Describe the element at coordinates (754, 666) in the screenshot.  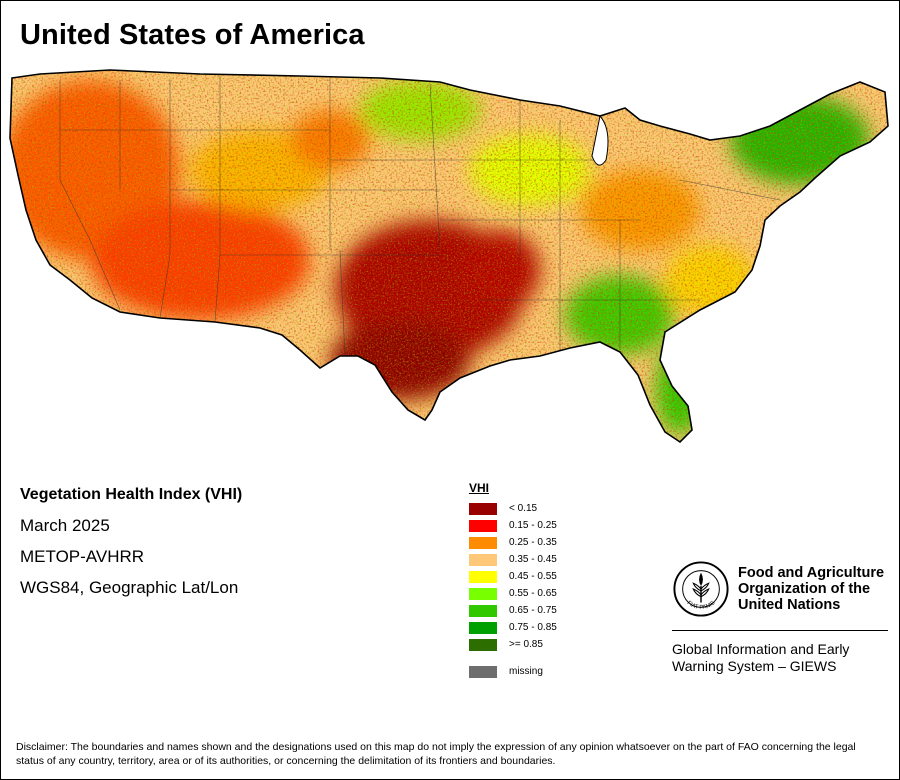
I see `giews-line: Warning System – GIEWS` at that location.